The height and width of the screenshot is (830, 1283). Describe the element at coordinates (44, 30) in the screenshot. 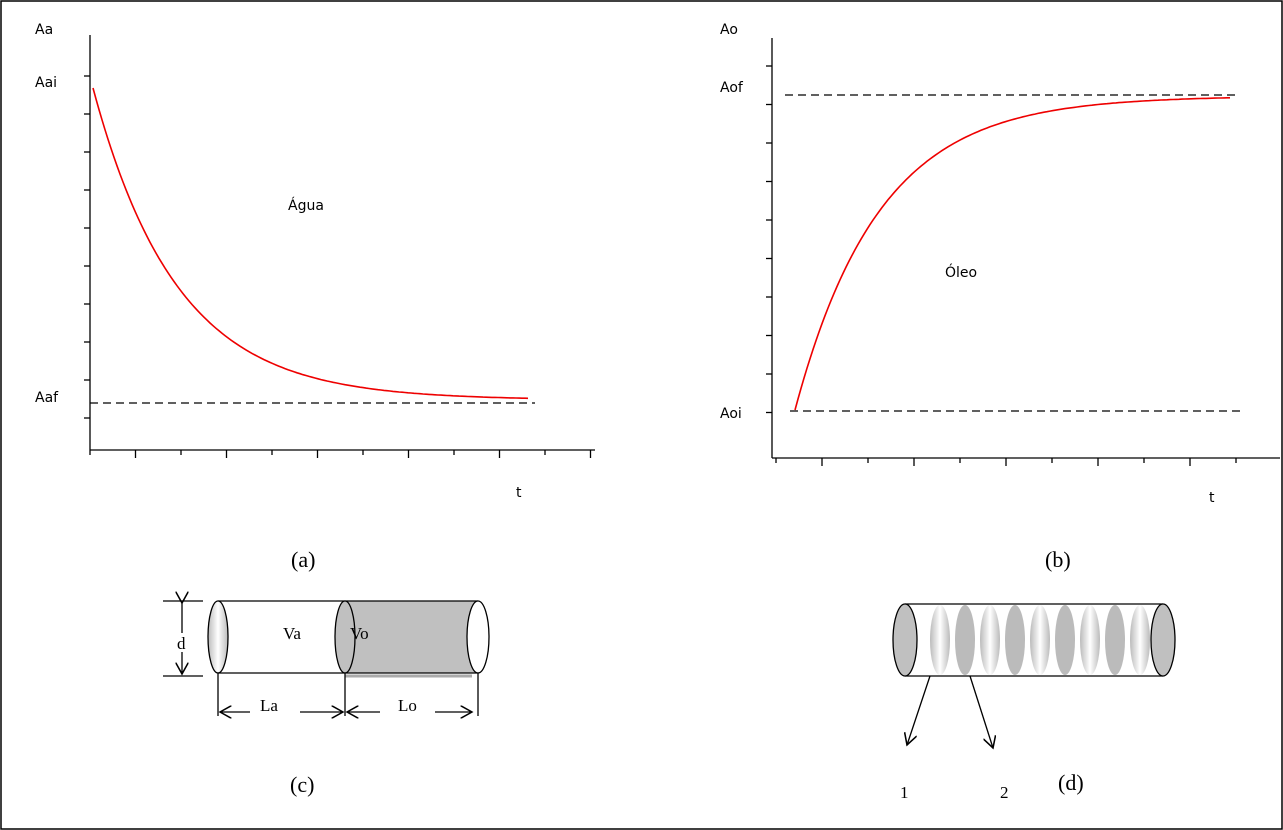

I see `y-label: Aa` at that location.